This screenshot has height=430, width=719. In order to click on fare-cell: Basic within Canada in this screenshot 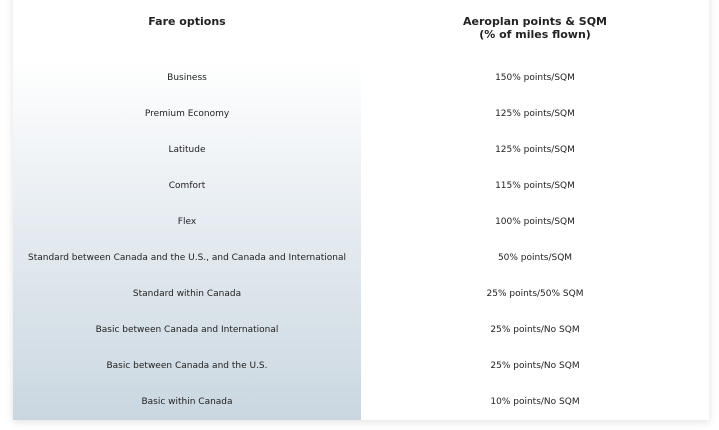, I will do `click(187, 402)`.